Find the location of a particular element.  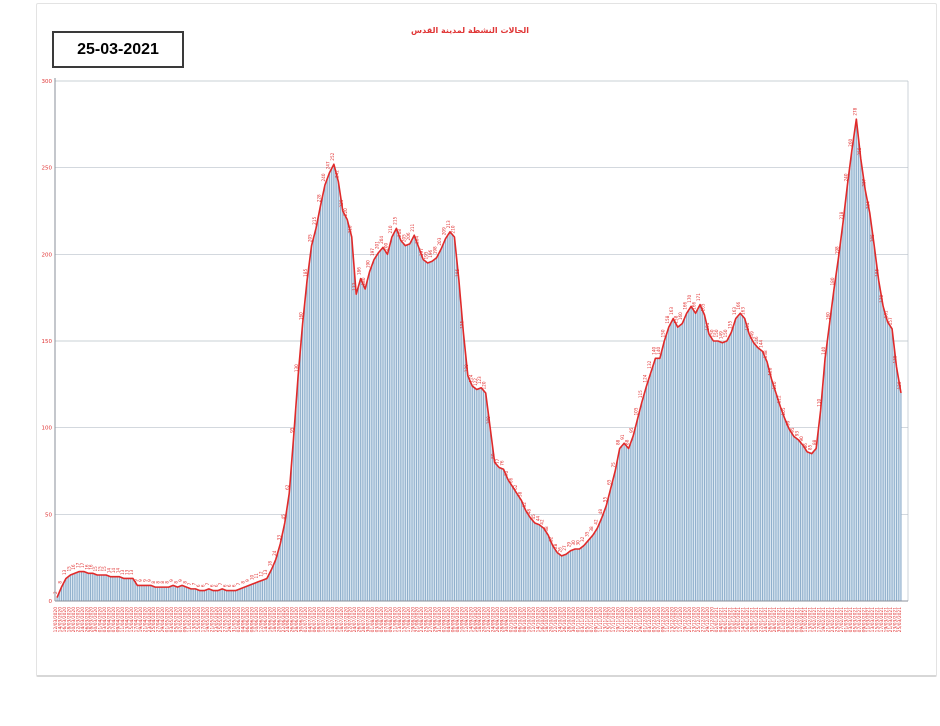

svg-text: 185 is located at coordinates (457, 273).